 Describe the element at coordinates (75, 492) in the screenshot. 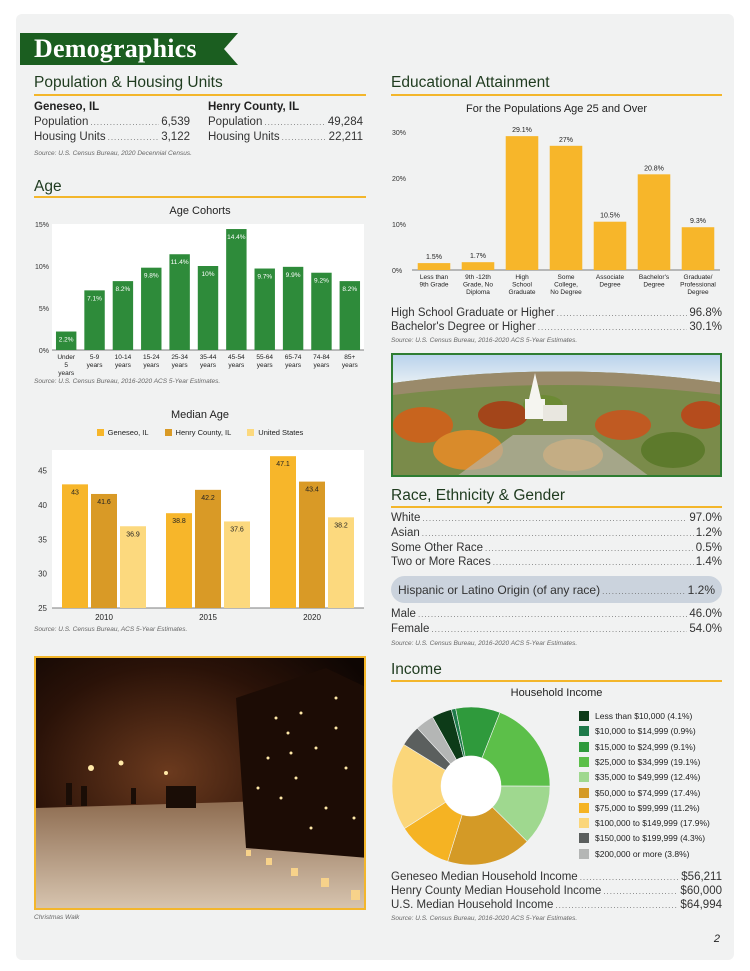

I see `median-bar-label: 43` at that location.